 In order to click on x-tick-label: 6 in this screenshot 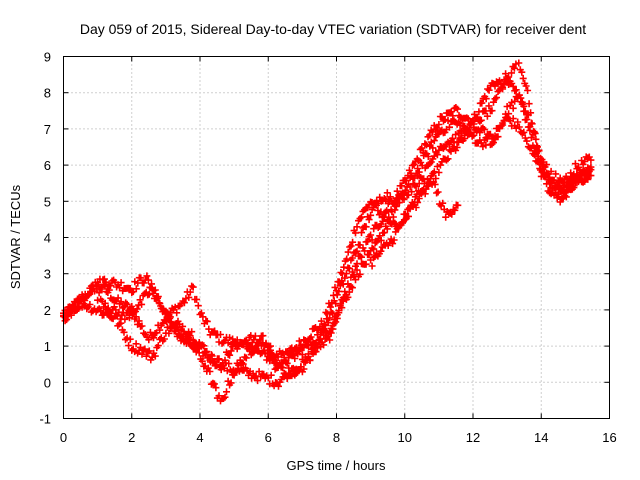, I will do `click(268, 437)`.